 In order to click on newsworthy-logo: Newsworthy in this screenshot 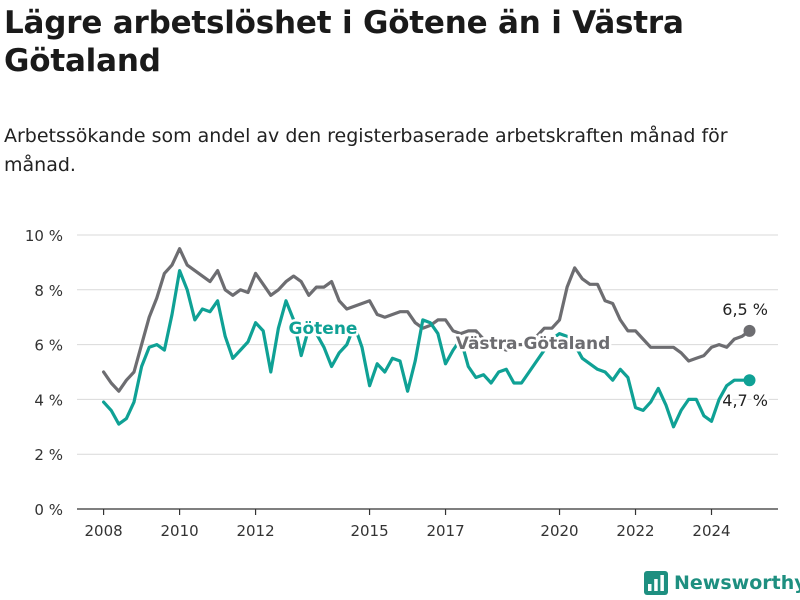, I will do `click(722, 583)`.